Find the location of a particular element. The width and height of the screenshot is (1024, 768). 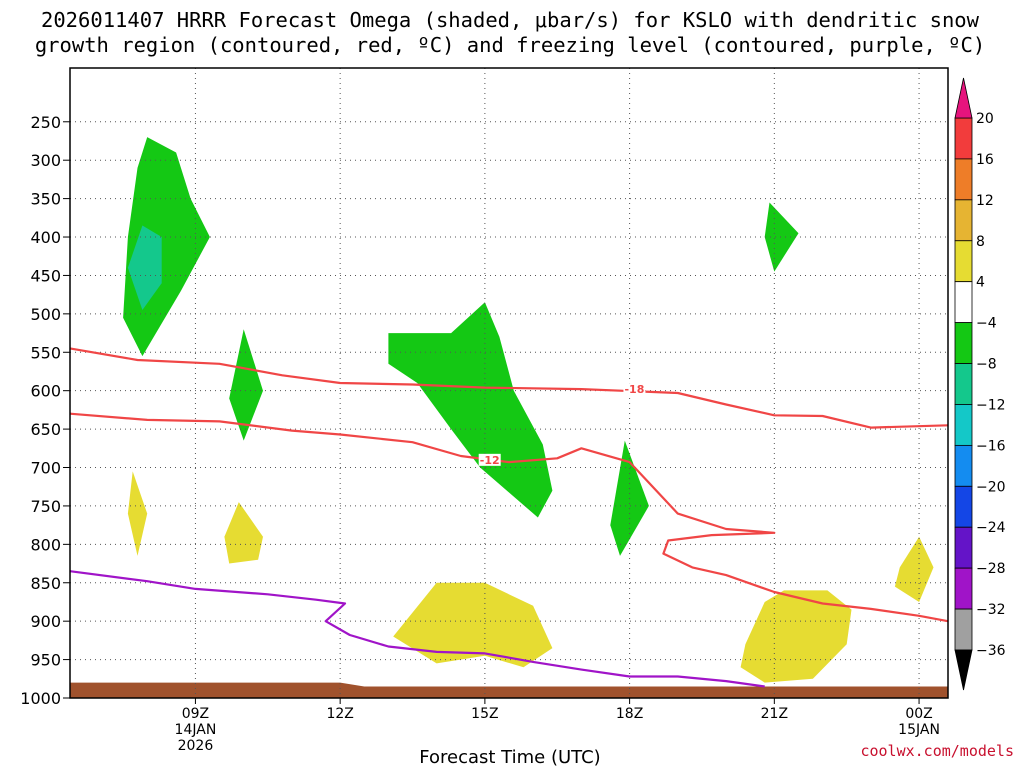

omega-yellow-b is located at coordinates (243, 533).